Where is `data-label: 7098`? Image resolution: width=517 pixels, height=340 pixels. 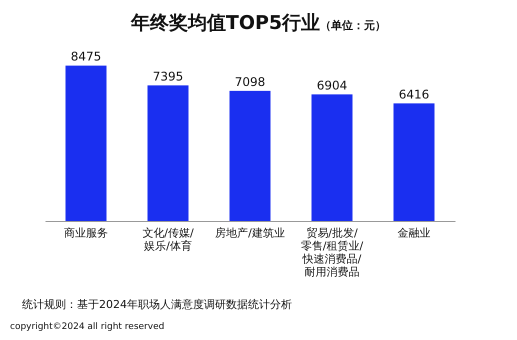 data-label: 7098 is located at coordinates (250, 81).